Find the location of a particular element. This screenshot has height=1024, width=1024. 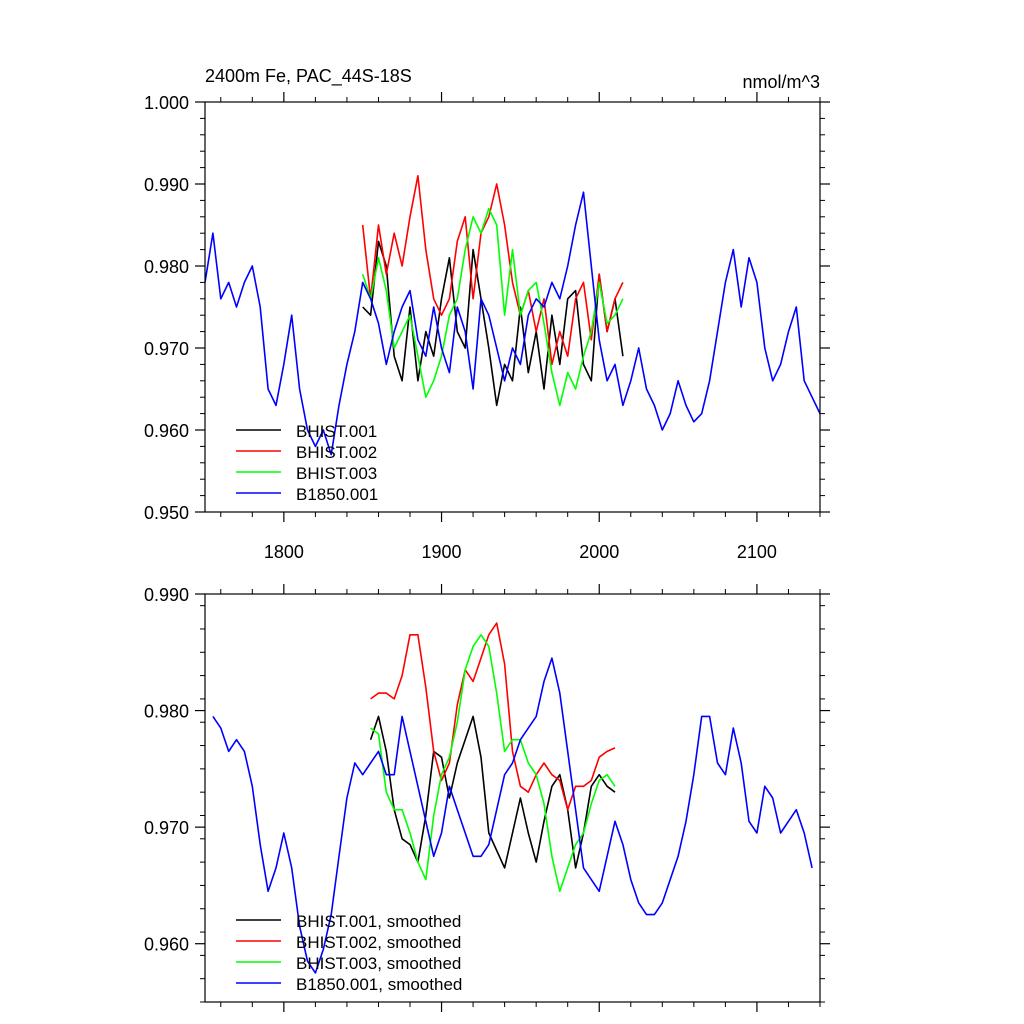

p0-y-tick-label-3: 0.970 is located at coordinates (166, 349).